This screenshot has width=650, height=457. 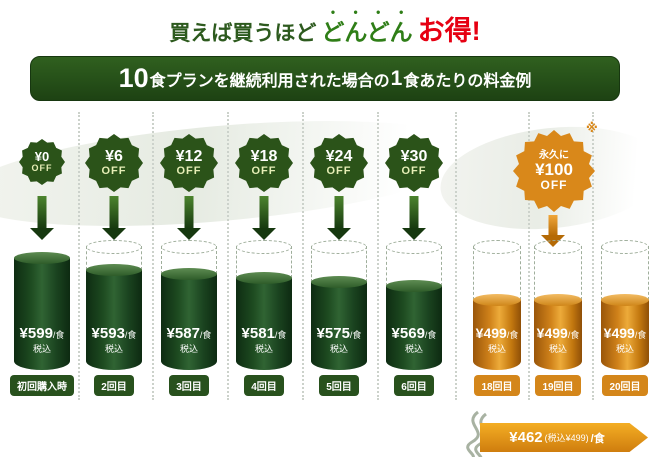 I want to click on column-18: ¥499/食 税込 18回目, so click(x=497, y=262).